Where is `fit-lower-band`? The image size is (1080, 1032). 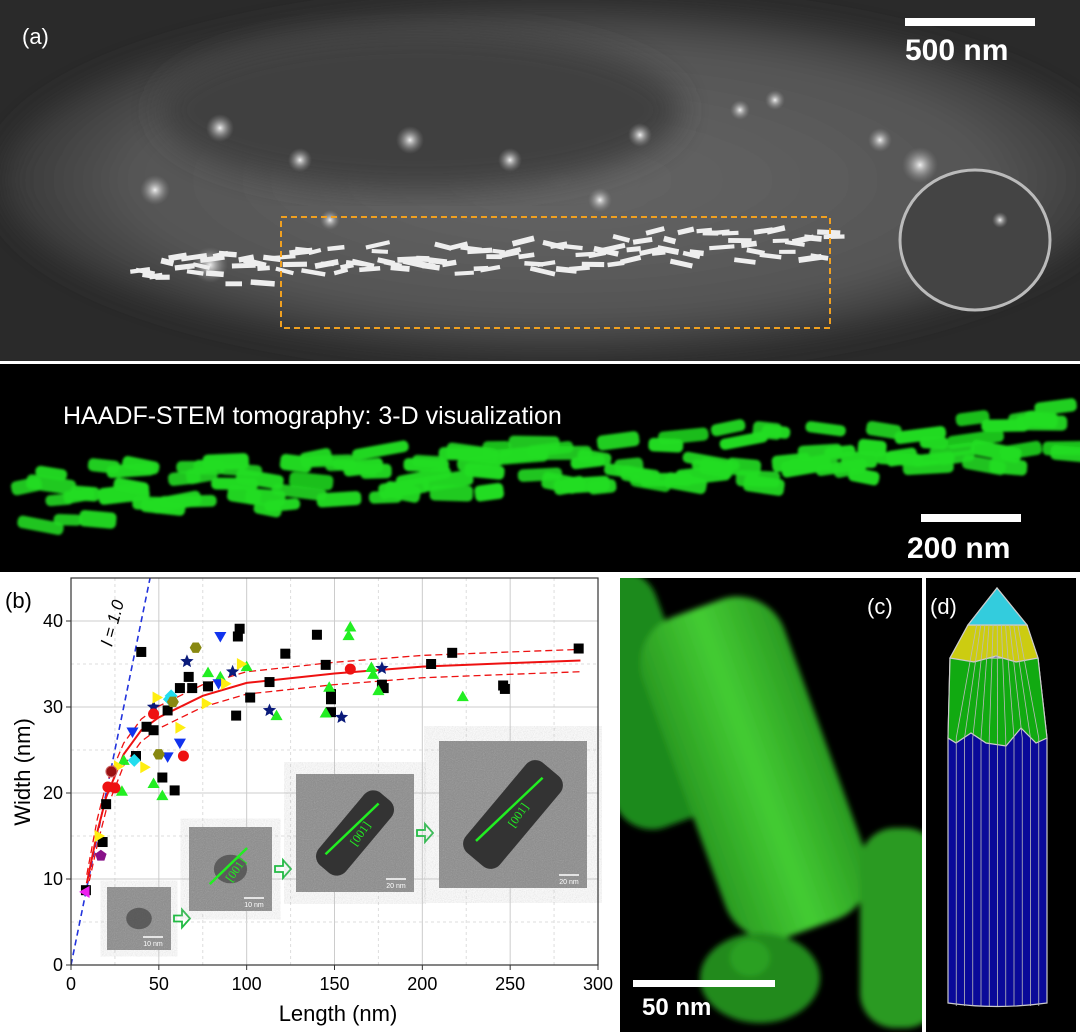
fit-lower-band is located at coordinates (333, 782).